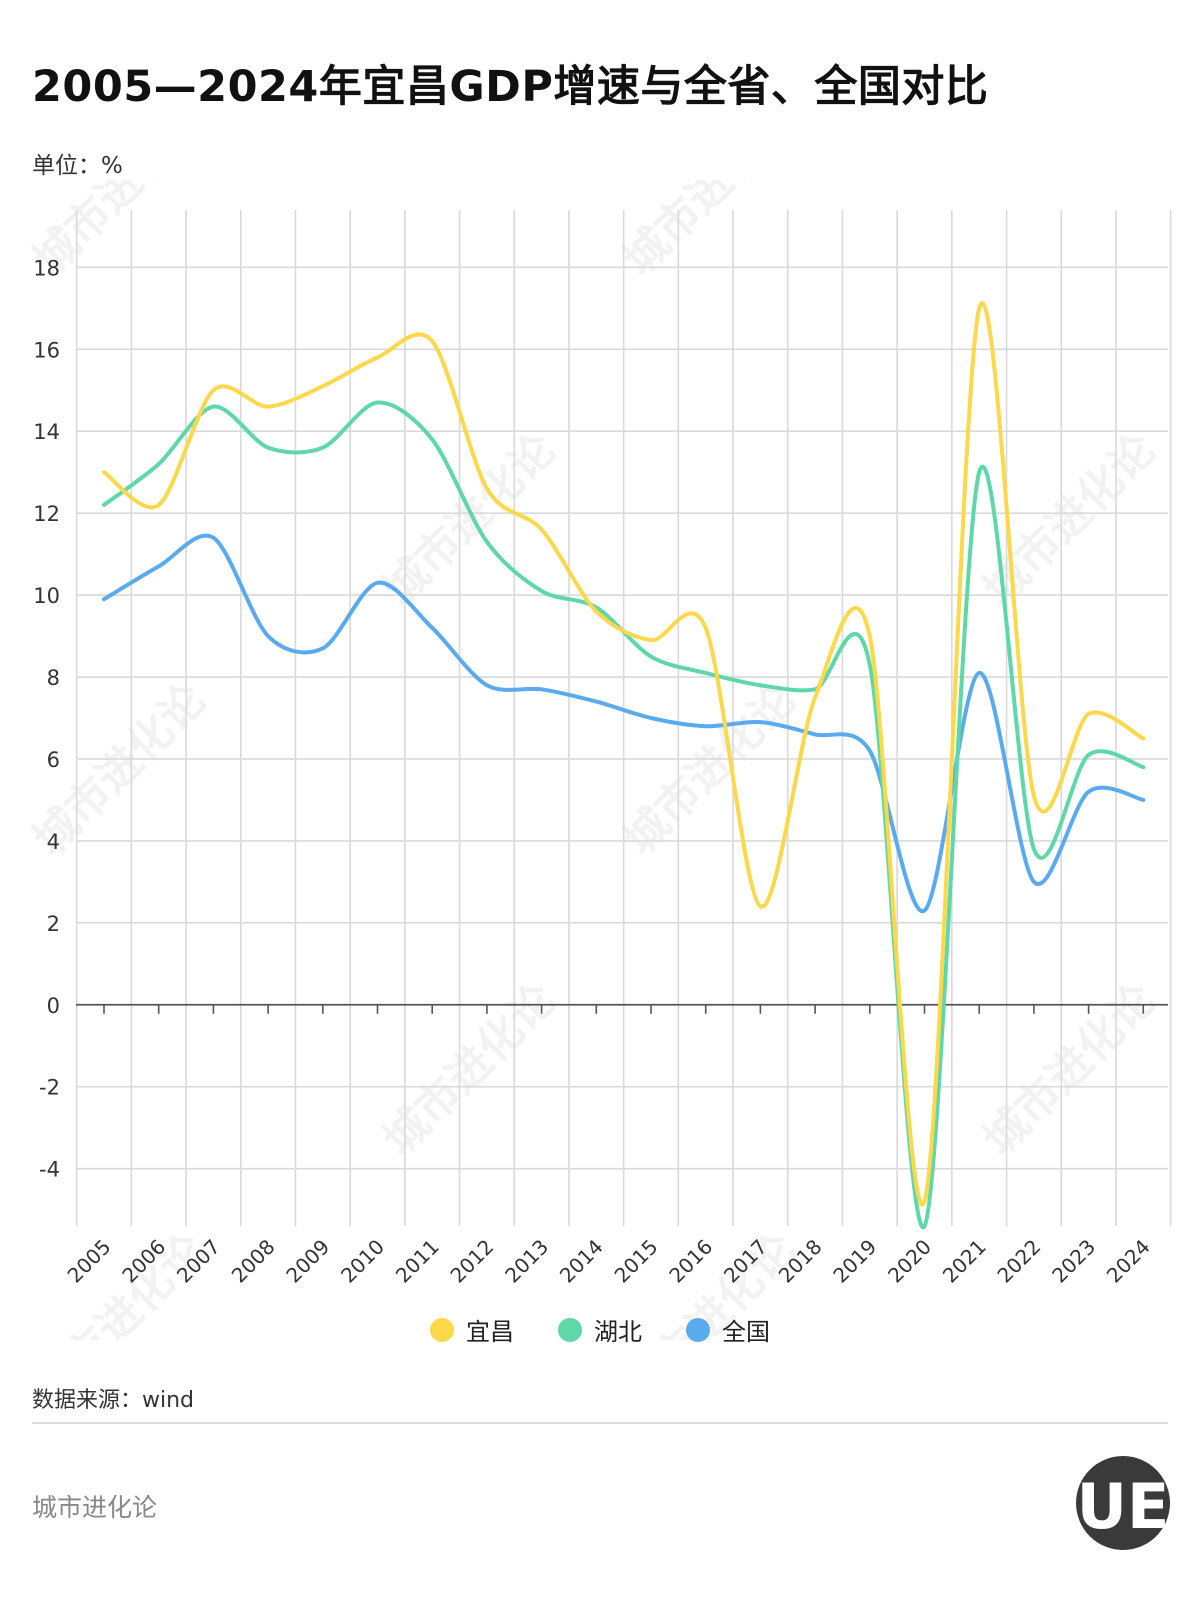 Image resolution: width=1200 pixels, height=1600 pixels. I want to click on y-tick-label: 2, so click(53, 924).